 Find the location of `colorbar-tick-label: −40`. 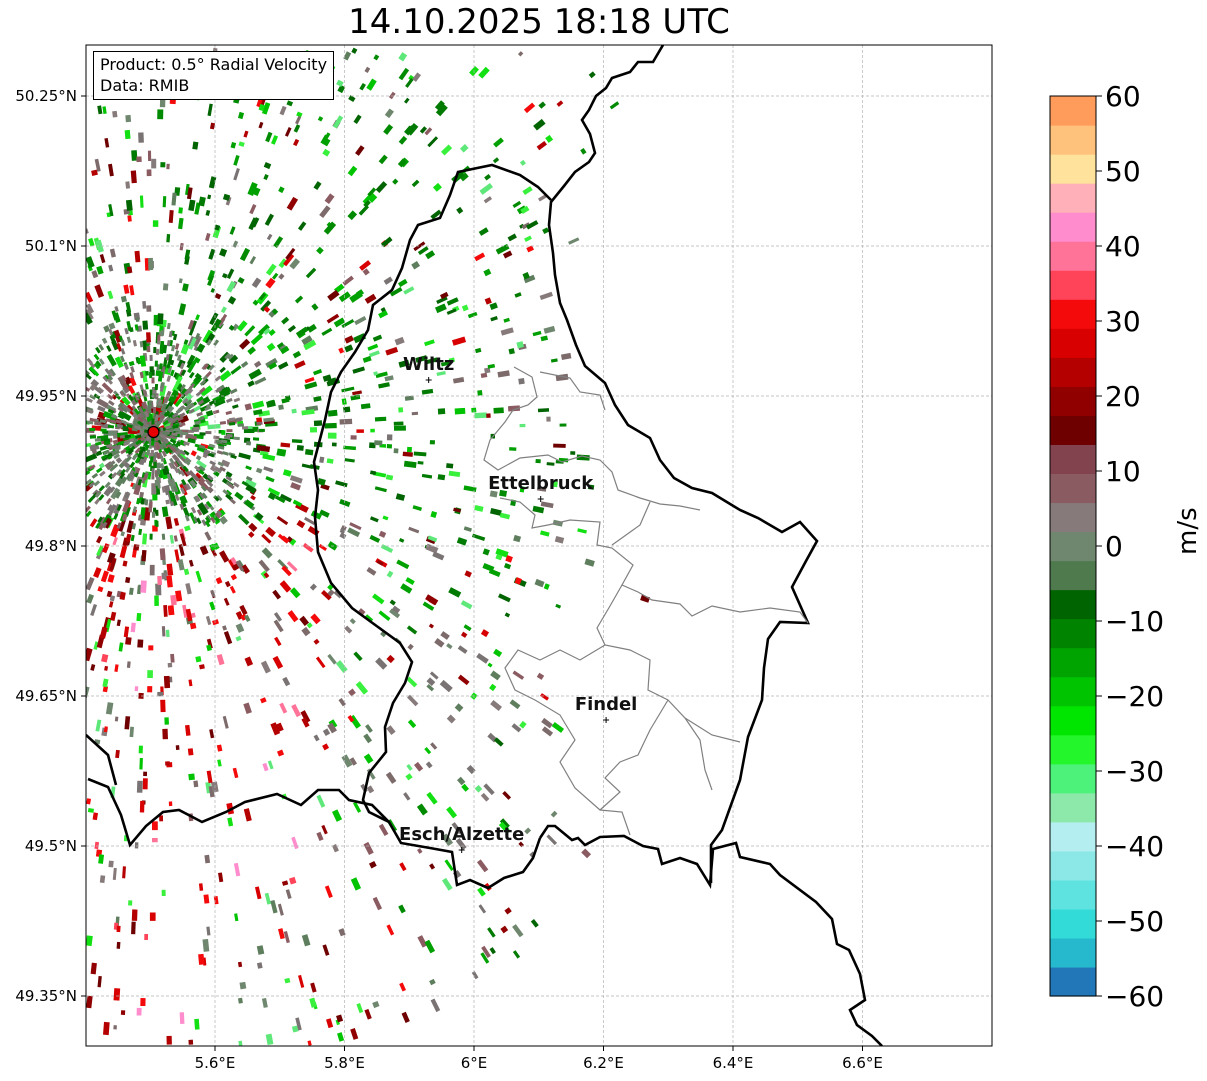

colorbar-tick-label: −40 is located at coordinates (1134, 846).